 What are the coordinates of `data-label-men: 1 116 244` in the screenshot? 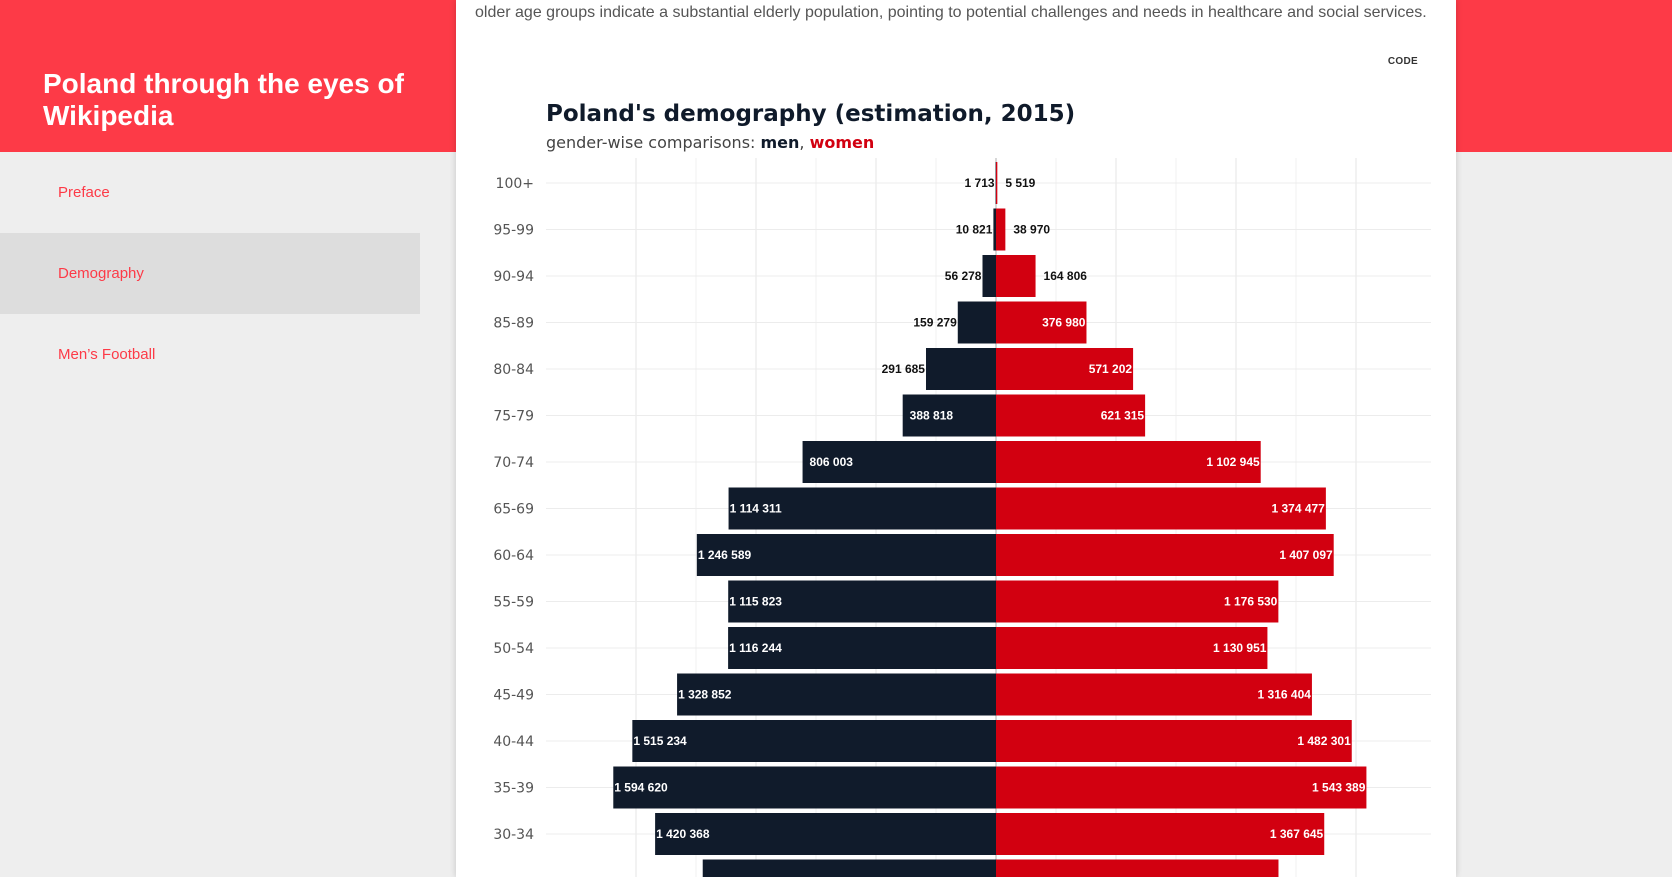 It's located at (755, 648).